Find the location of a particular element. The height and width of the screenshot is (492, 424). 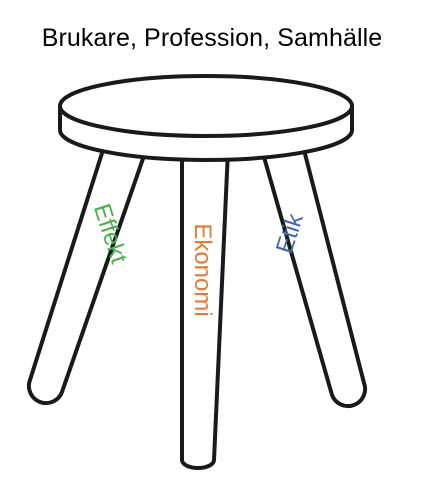

stool-leg-center is located at coordinates (205, 309).